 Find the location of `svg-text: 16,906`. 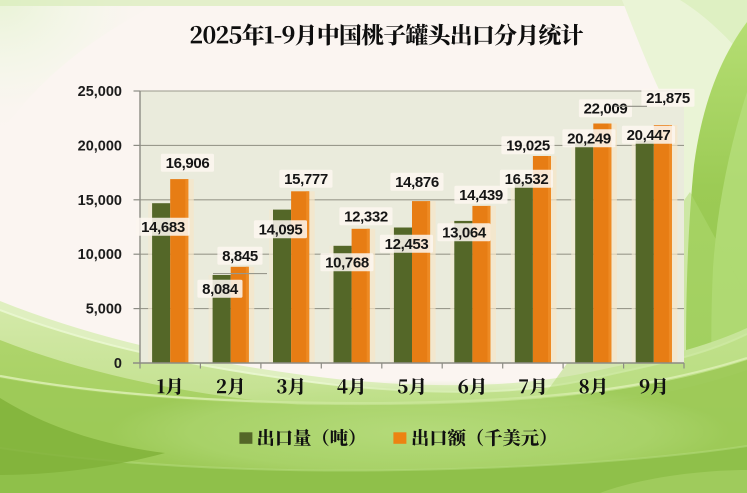

svg-text: 16,906 is located at coordinates (188, 163).